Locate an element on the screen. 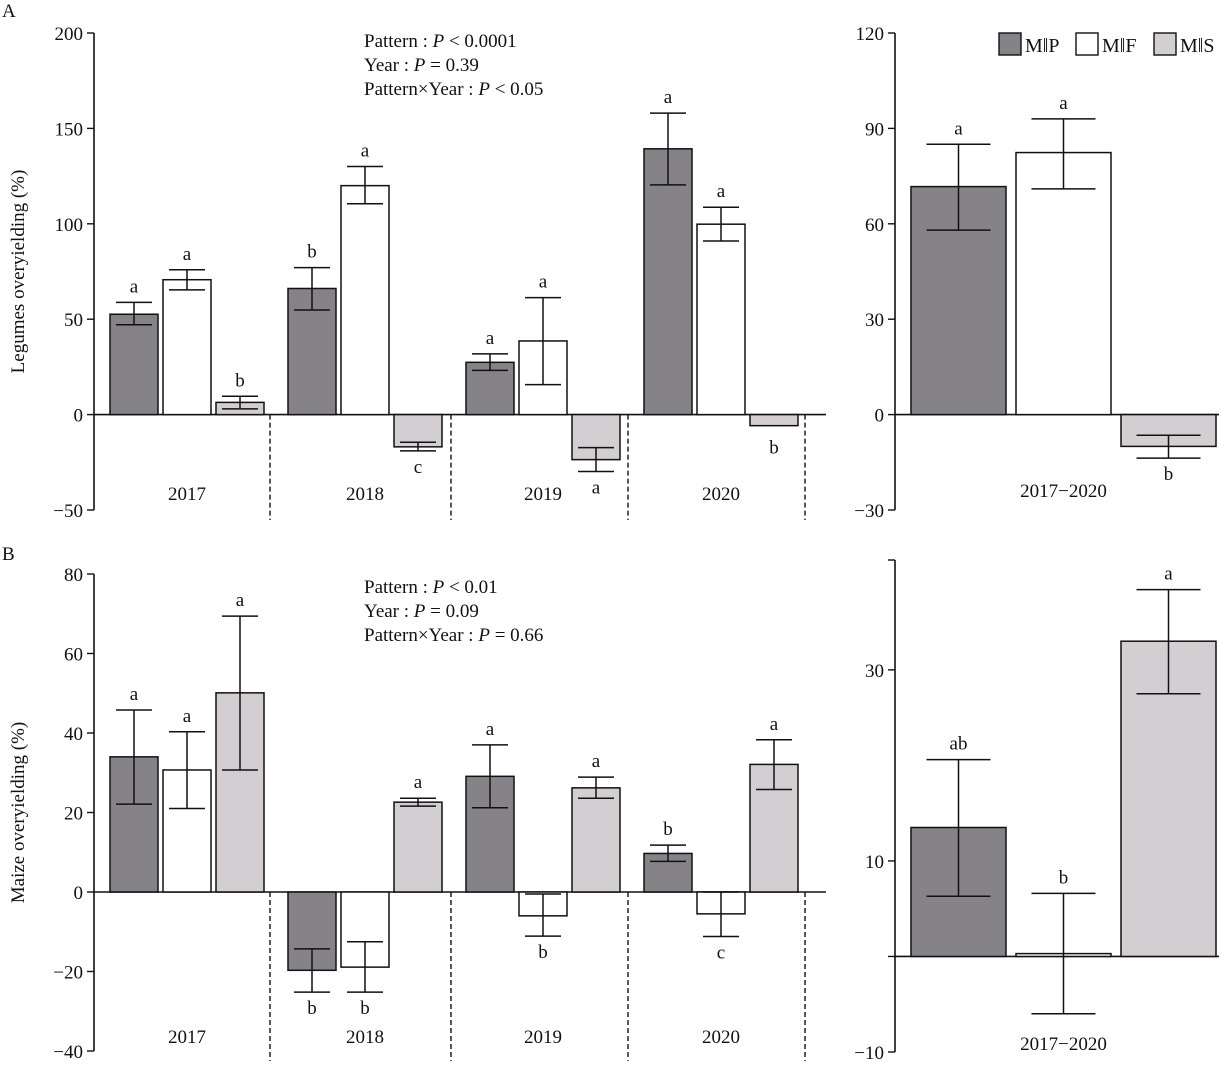 Image resolution: width=1221 pixels, height=1067 pixels. legend-label: M‖F is located at coordinates (1119, 46).